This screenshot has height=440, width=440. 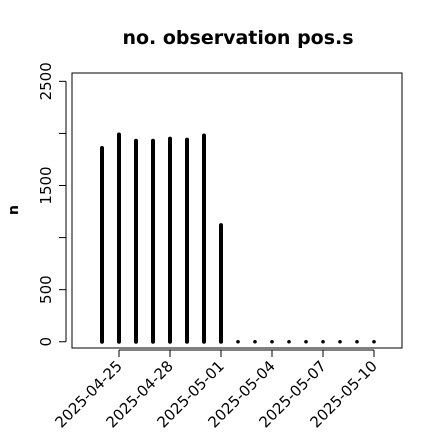 I want to click on y-tick-label-2500: 2500, so click(x=46, y=81).